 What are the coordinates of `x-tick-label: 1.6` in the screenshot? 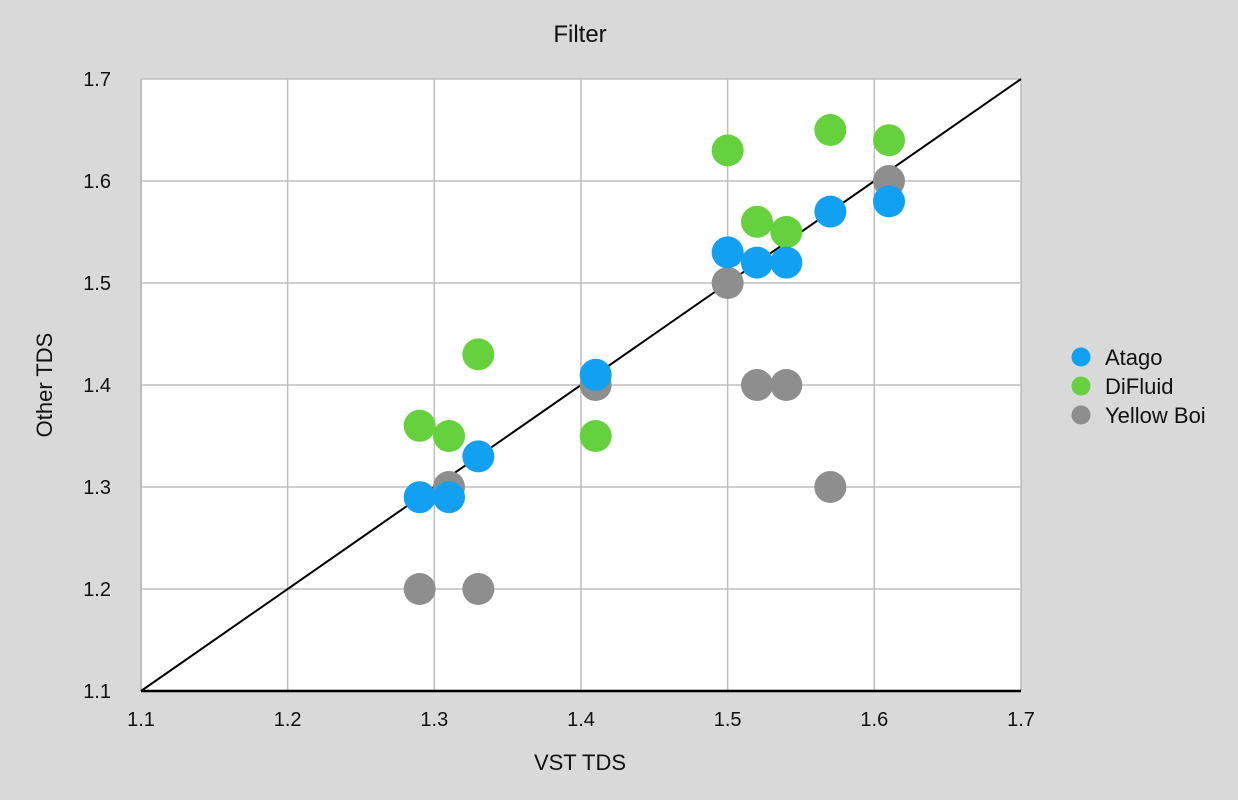 It's located at (874, 720).